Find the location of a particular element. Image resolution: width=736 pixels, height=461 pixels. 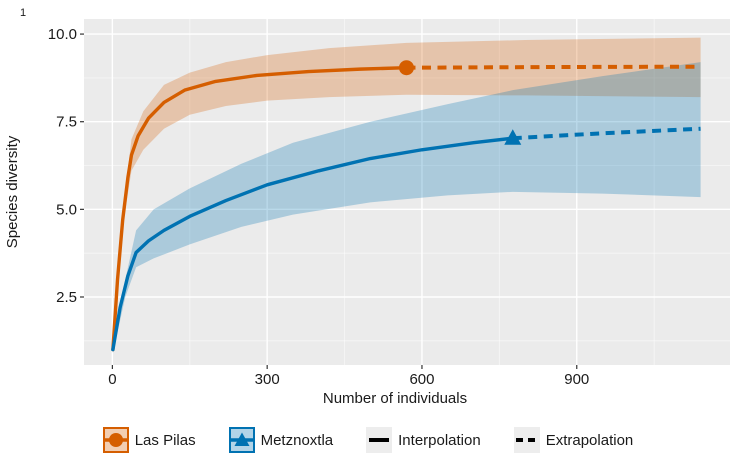

y-tick-label: 5.0 is located at coordinates (66, 209).